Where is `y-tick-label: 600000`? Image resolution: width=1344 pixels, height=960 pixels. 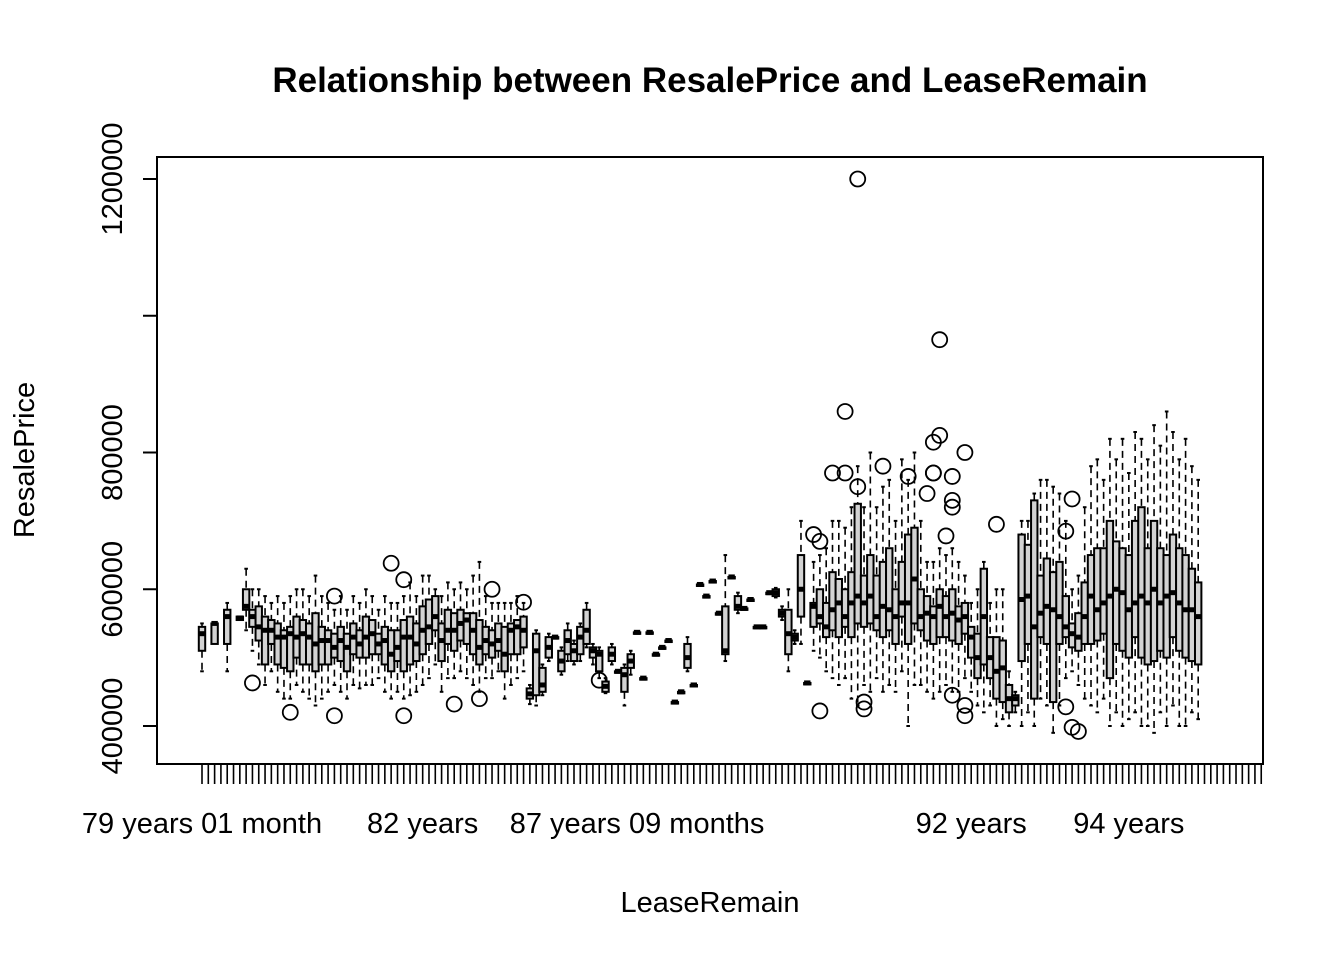
y-tick-label: 600000 is located at coordinates (113, 589).